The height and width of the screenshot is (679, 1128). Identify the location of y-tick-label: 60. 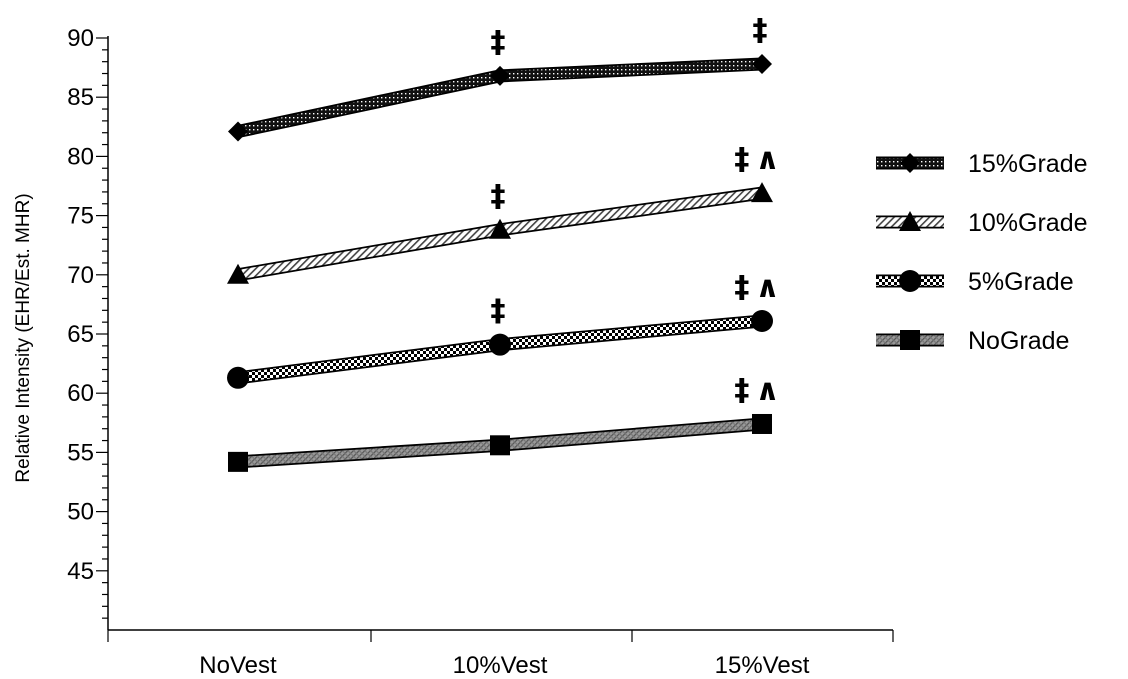
(80, 393).